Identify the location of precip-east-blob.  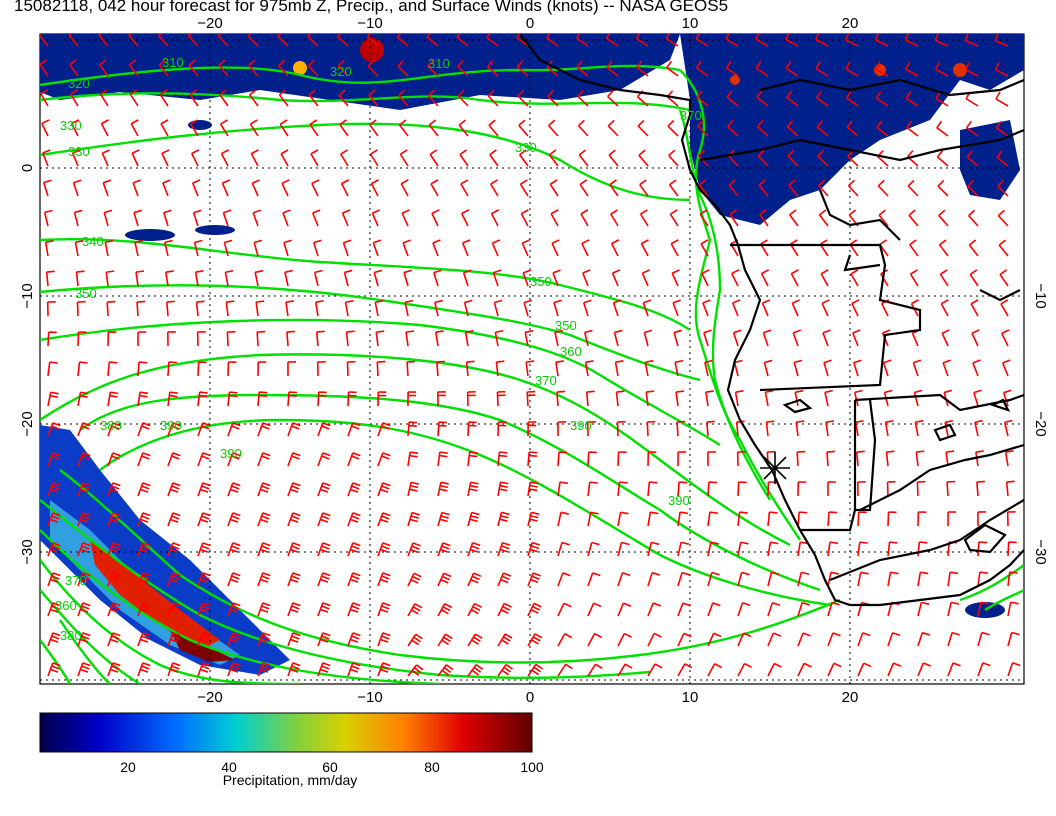
(990, 160).